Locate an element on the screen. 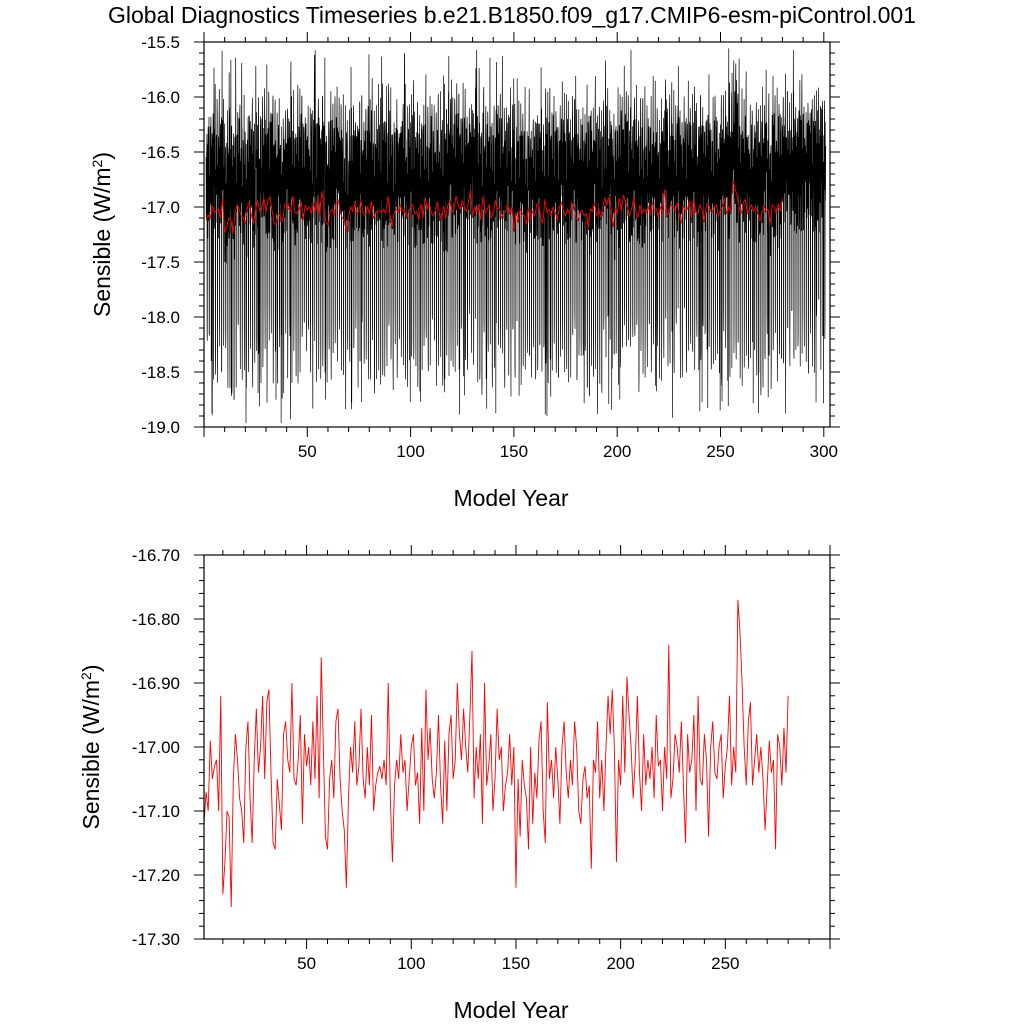 This screenshot has height=1024, width=1024. y-tick-label: -17.30 is located at coordinates (156, 939).